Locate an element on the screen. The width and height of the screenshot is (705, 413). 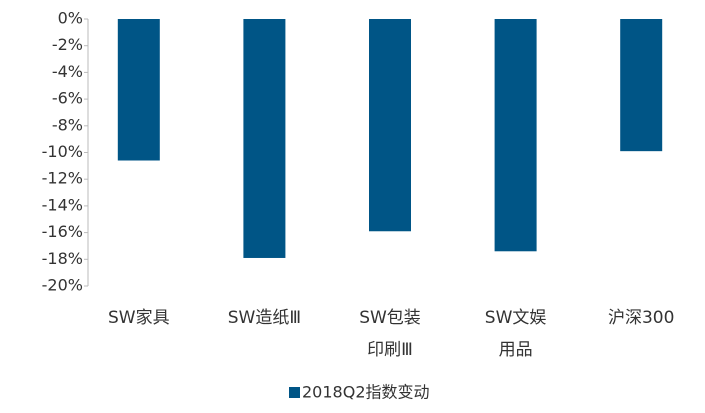
y-tick-label: -6% is located at coordinates (67, 98).